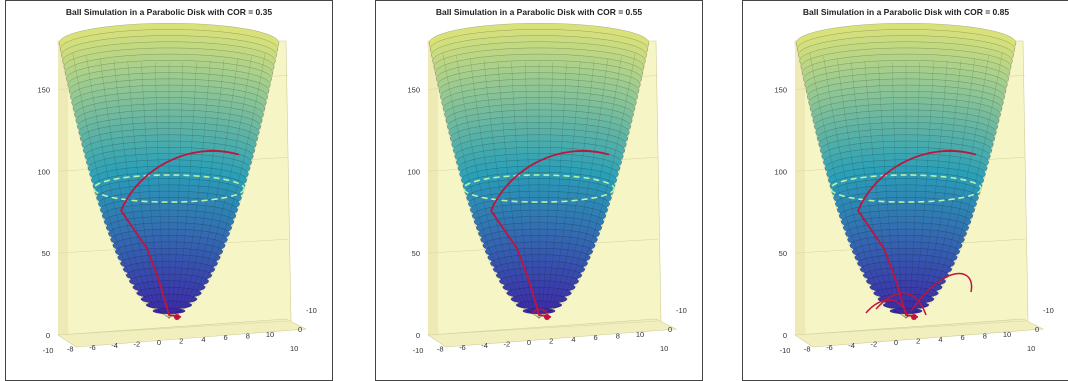 The width and height of the screenshot is (1068, 381). What do you see at coordinates (940, 339) in the screenshot?
I see `x-tick-label: 4` at bounding box center [940, 339].